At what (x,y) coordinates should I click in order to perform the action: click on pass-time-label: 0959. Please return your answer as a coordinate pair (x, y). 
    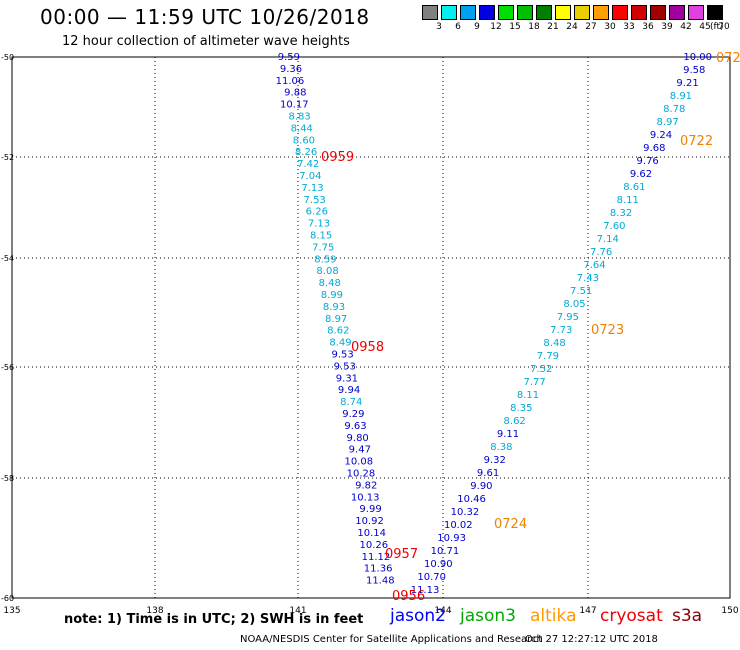
    Looking at the image, I should click on (337, 157).